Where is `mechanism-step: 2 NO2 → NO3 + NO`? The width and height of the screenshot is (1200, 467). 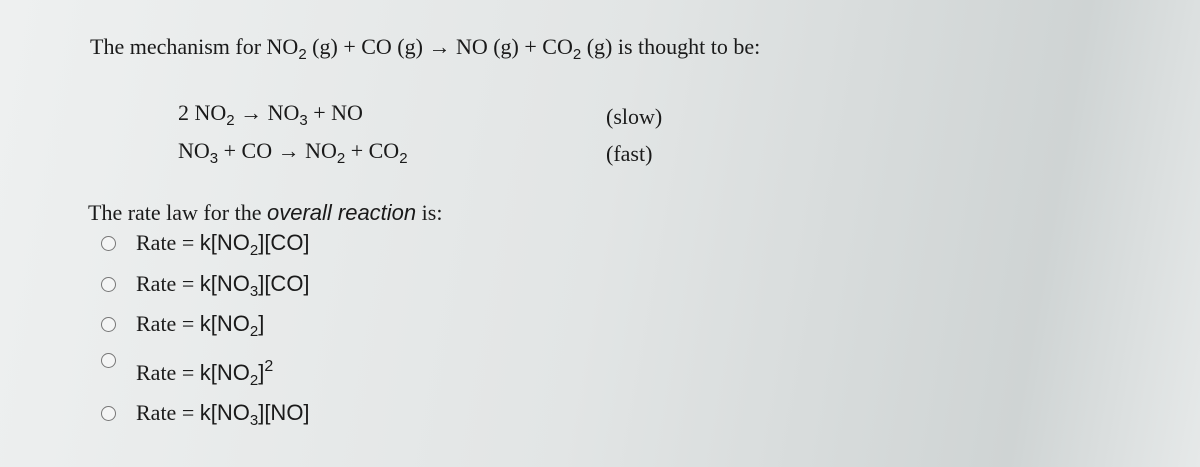 mechanism-step: 2 NO2 → NO3 + NO is located at coordinates (270, 114).